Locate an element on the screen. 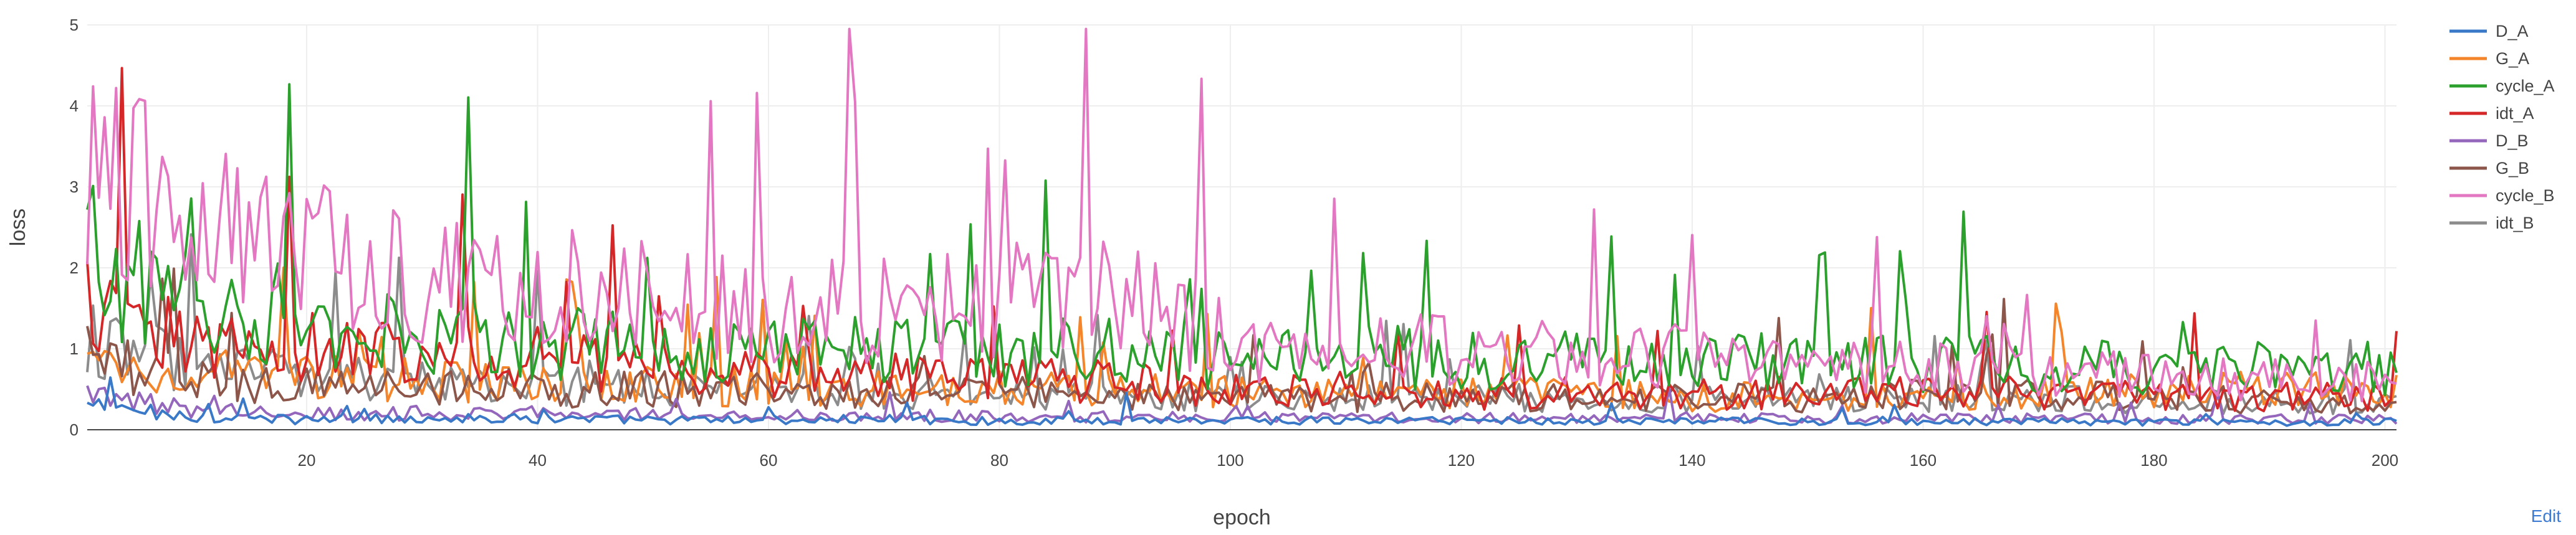 This screenshot has width=2576, height=535. legend-label: idt_A is located at coordinates (2515, 113).